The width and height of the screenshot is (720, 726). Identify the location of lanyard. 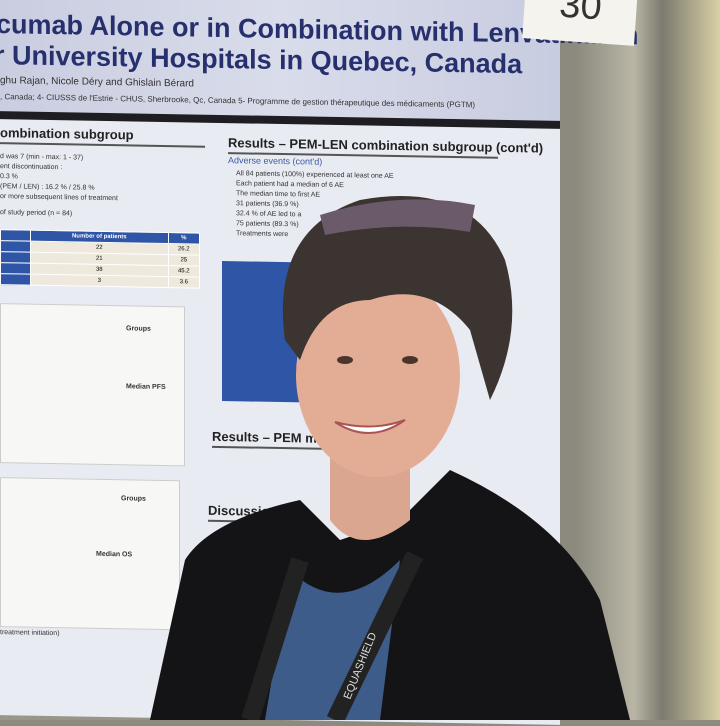
(332, 635).